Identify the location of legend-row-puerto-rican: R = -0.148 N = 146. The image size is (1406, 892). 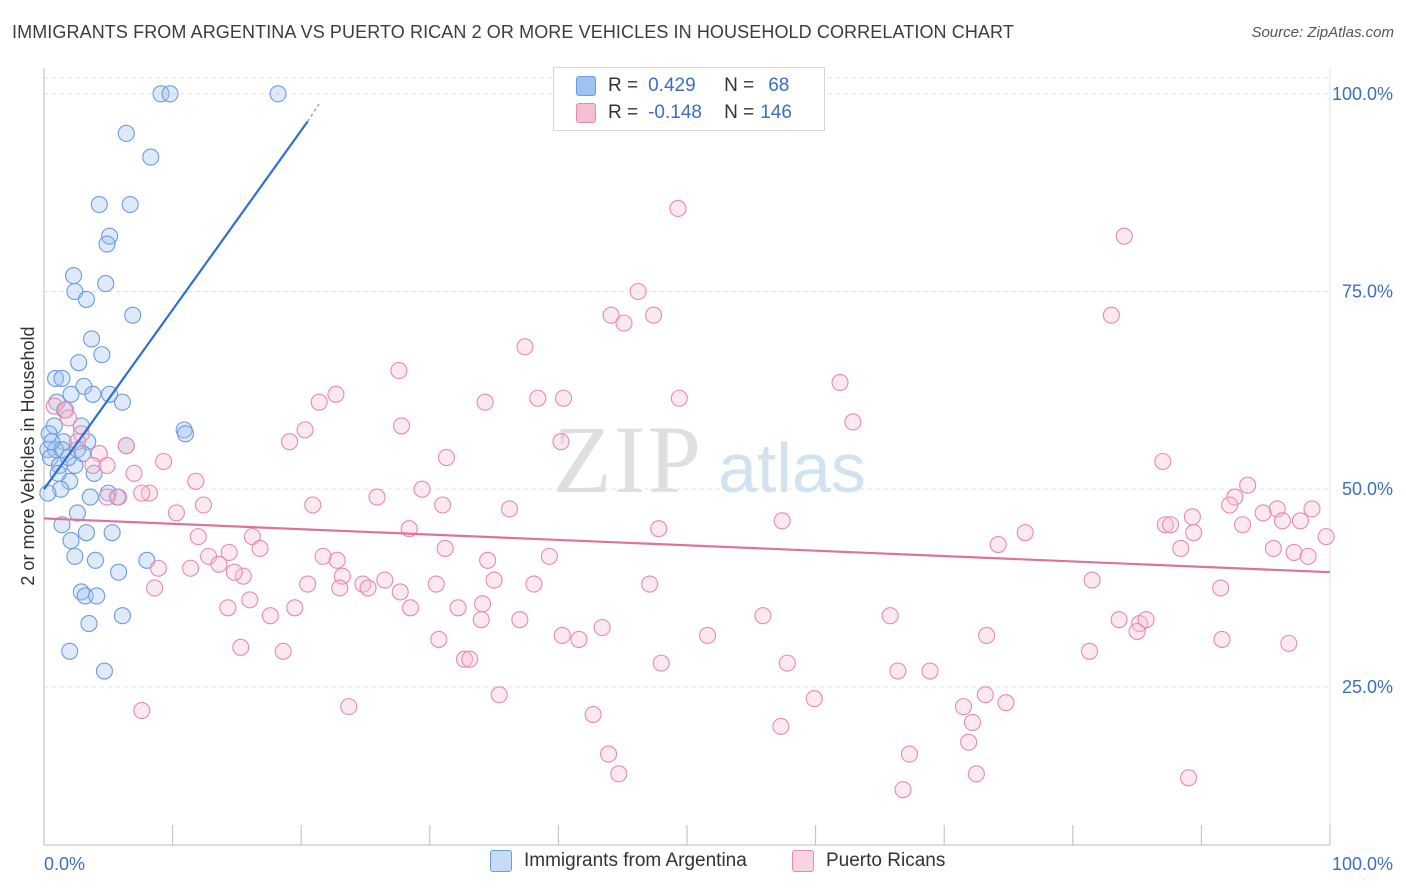
(684, 113).